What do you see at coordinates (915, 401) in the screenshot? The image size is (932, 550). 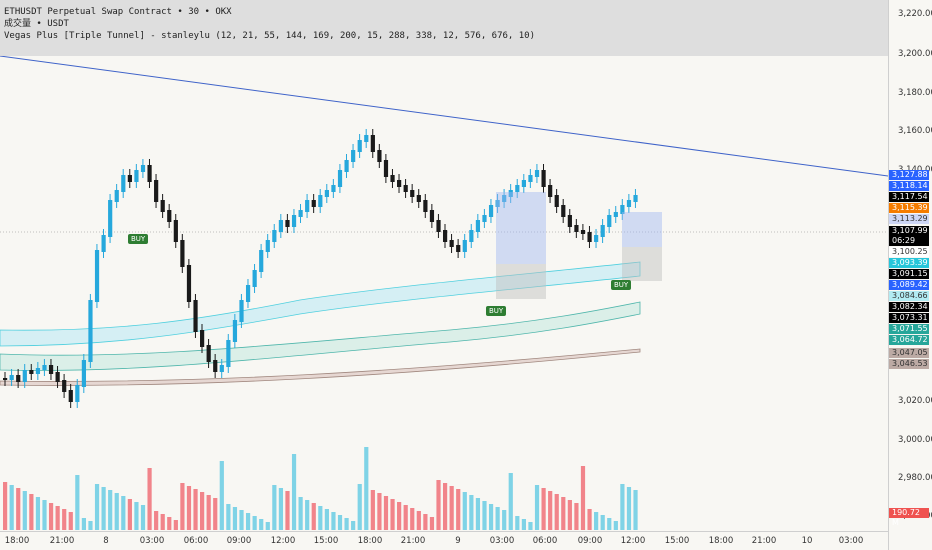 I see `price-tick: 3,020.00` at bounding box center [915, 401].